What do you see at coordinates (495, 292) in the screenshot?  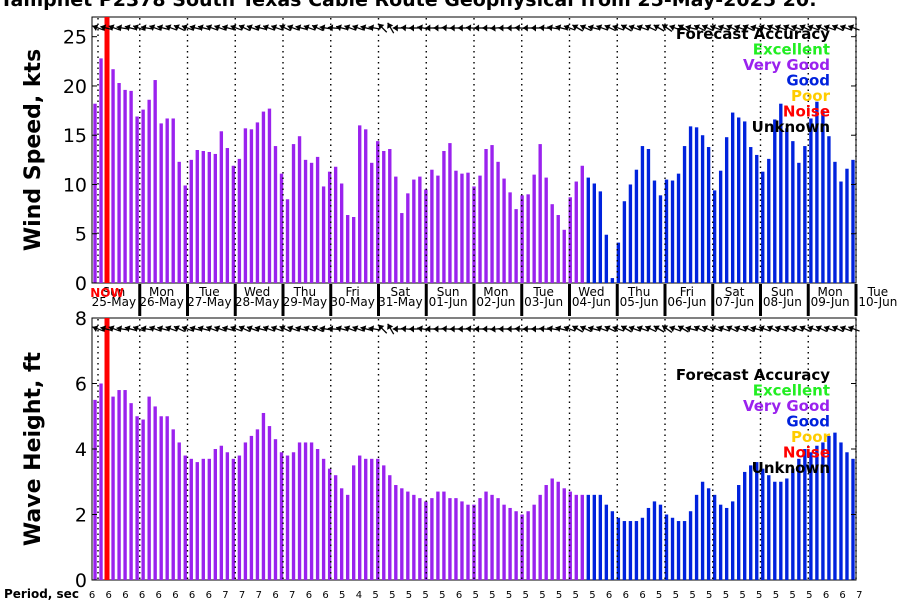 I see `day-label: Mon` at bounding box center [495, 292].